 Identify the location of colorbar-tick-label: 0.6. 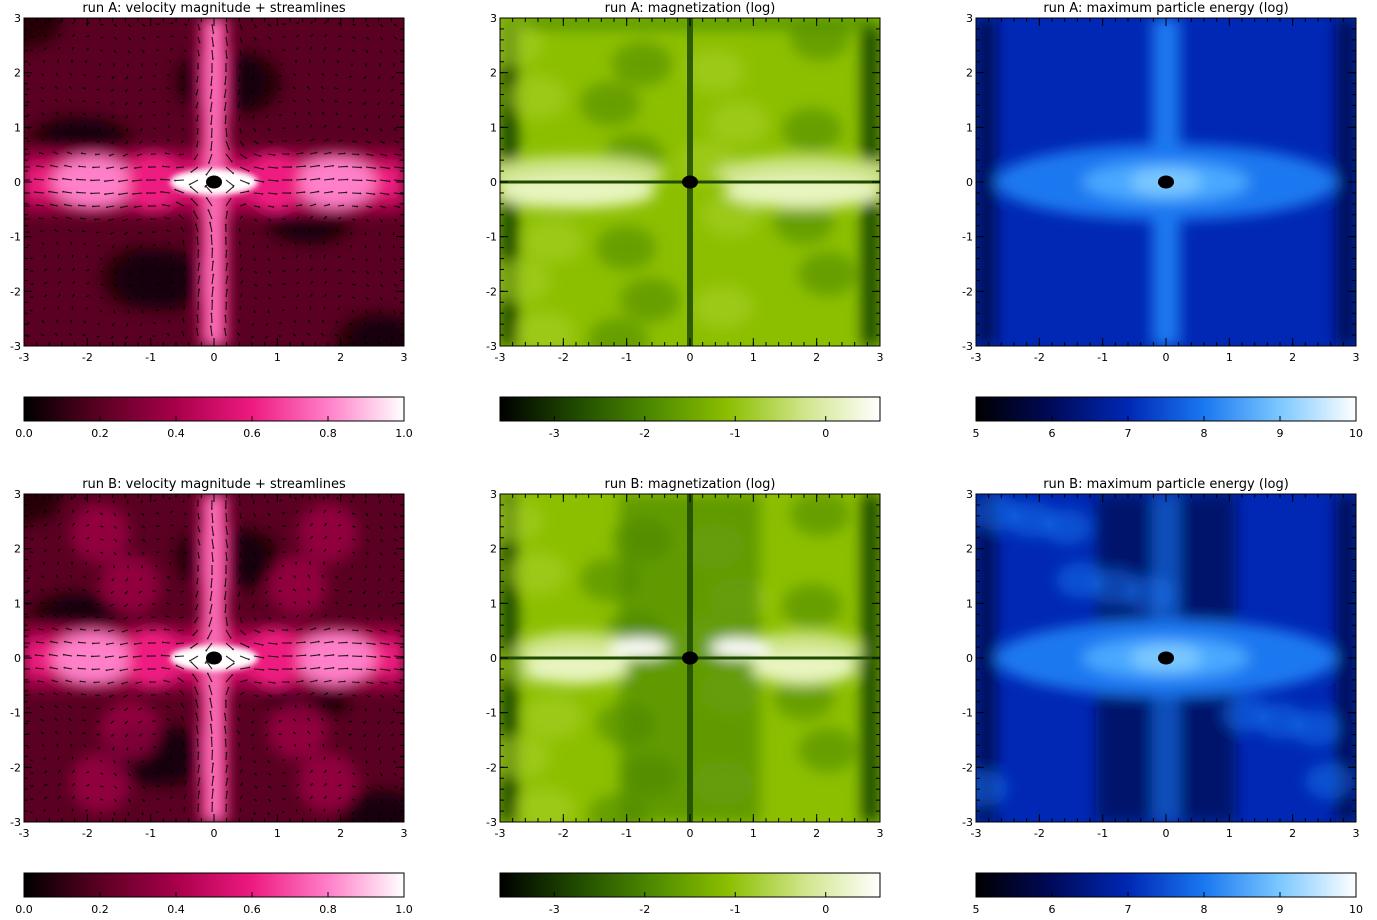
(252, 909).